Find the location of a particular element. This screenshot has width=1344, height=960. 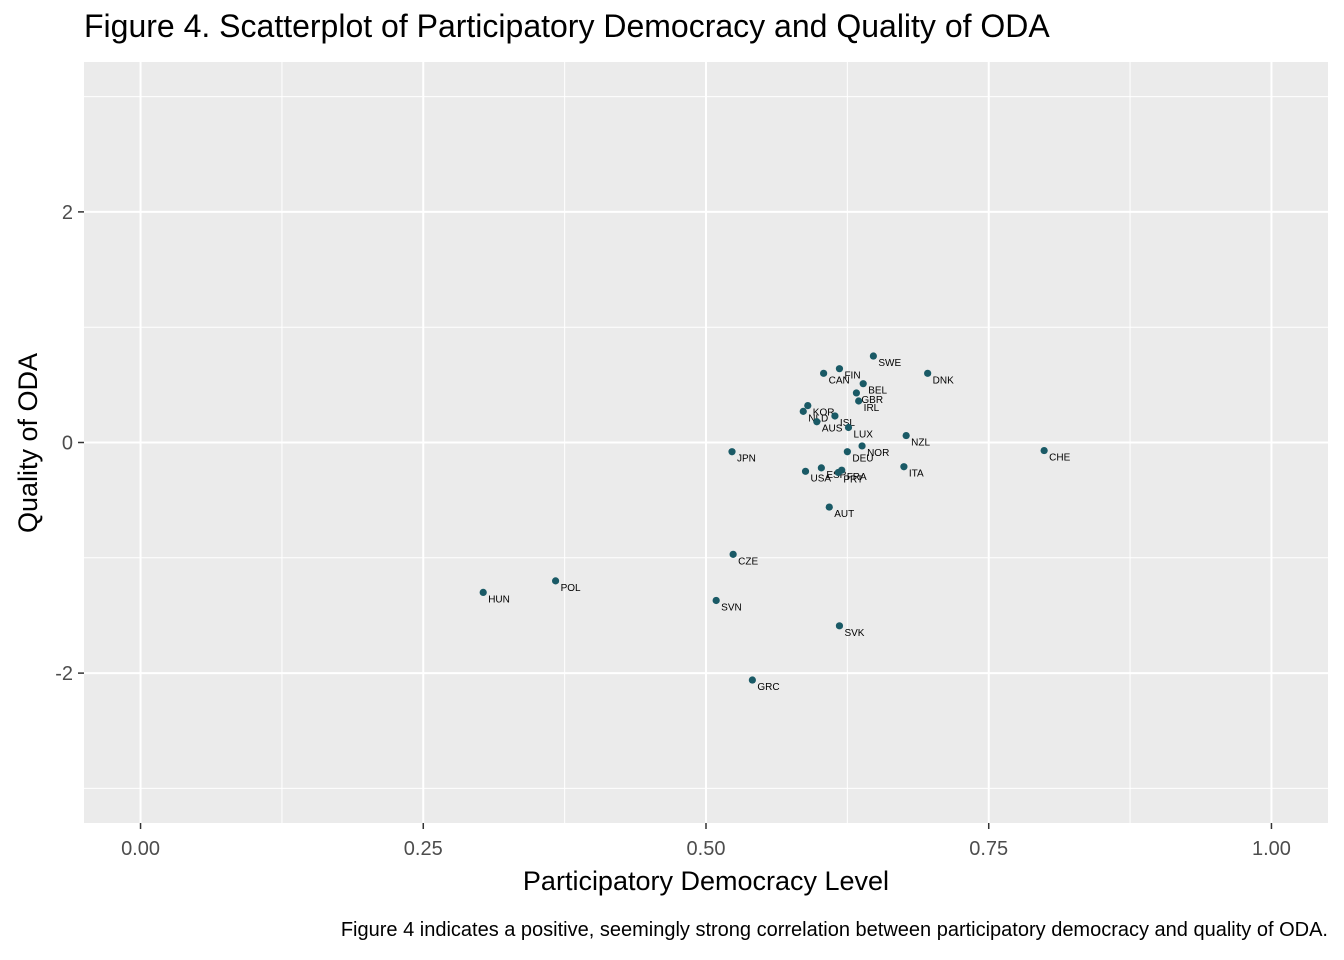

x-axis-title: Participatory Democracy Level is located at coordinates (706, 881).